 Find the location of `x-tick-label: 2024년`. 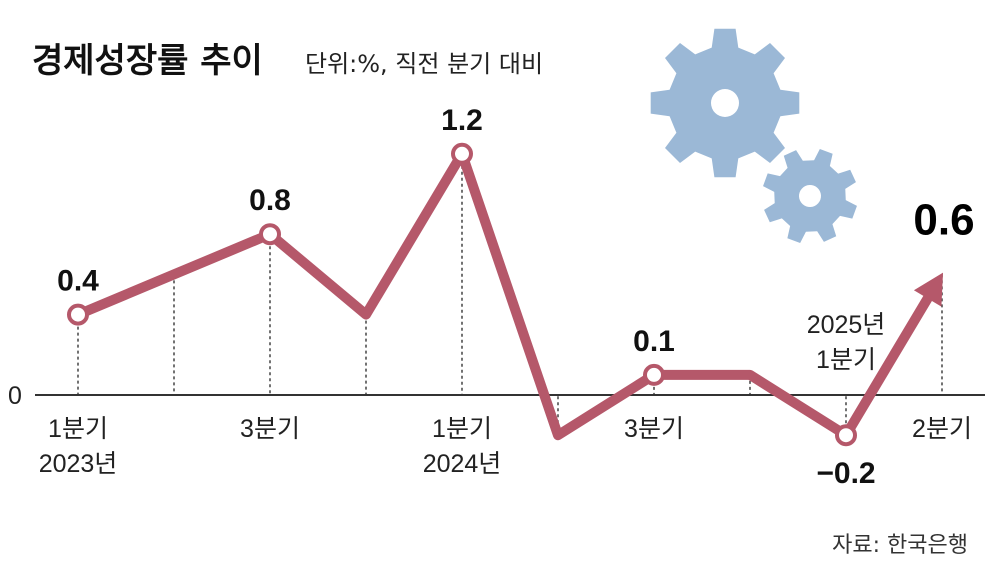

x-tick-label: 2024년 is located at coordinates (462, 464).